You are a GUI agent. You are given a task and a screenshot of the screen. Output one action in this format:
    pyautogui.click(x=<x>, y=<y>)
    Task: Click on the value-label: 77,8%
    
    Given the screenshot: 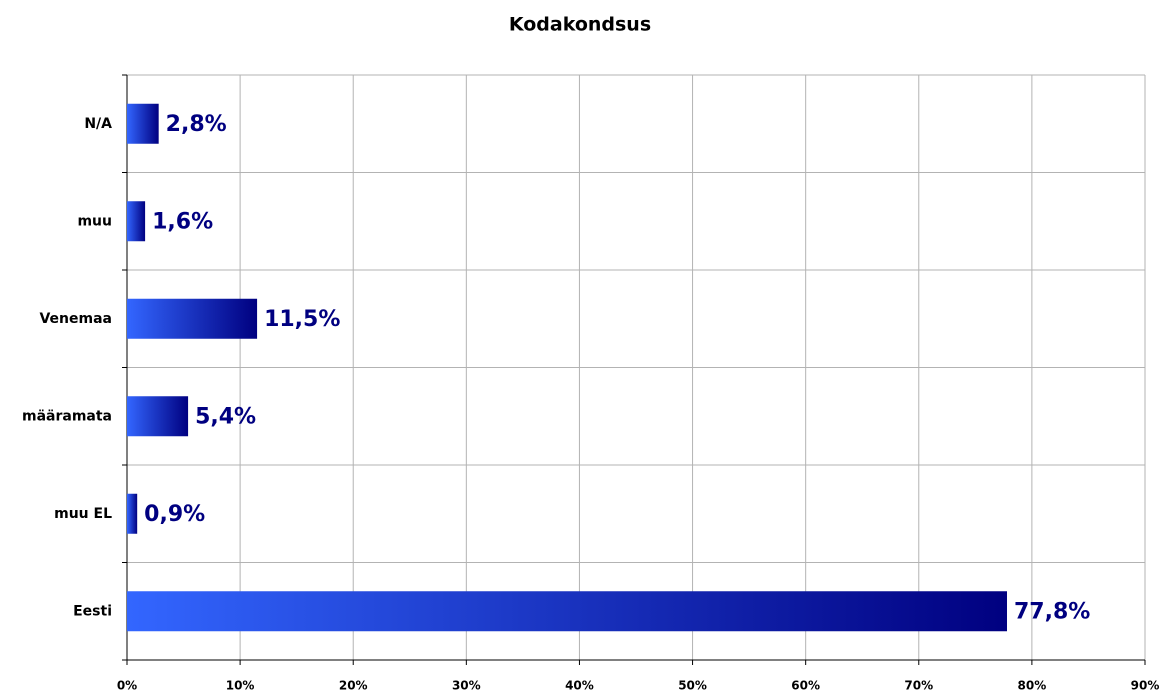 What is the action you would take?
    pyautogui.click(x=1052, y=611)
    